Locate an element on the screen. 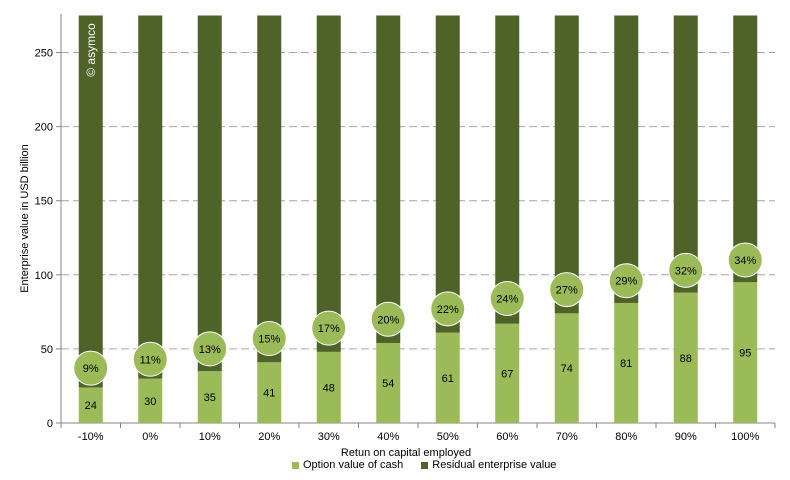  y-tick-label: 150 is located at coordinates (44, 202).